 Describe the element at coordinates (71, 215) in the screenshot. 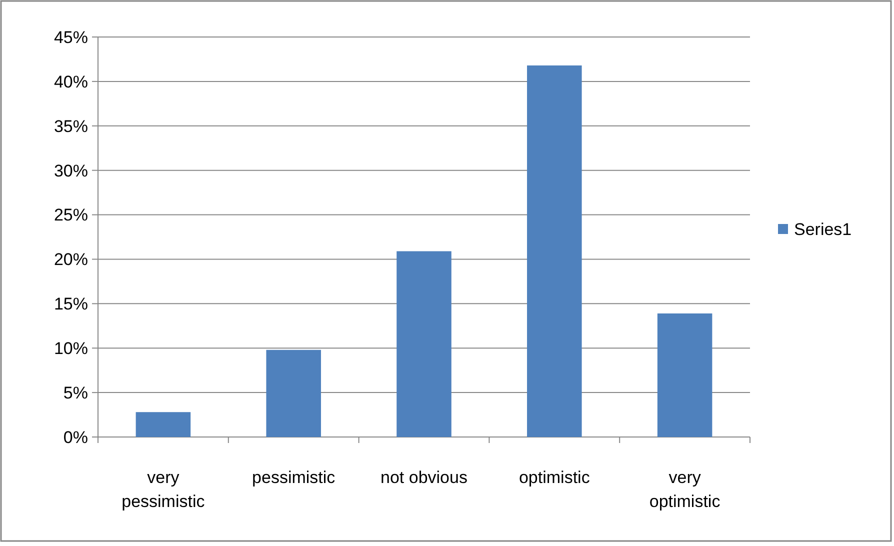

I see `y-tick-label: 25%` at that location.